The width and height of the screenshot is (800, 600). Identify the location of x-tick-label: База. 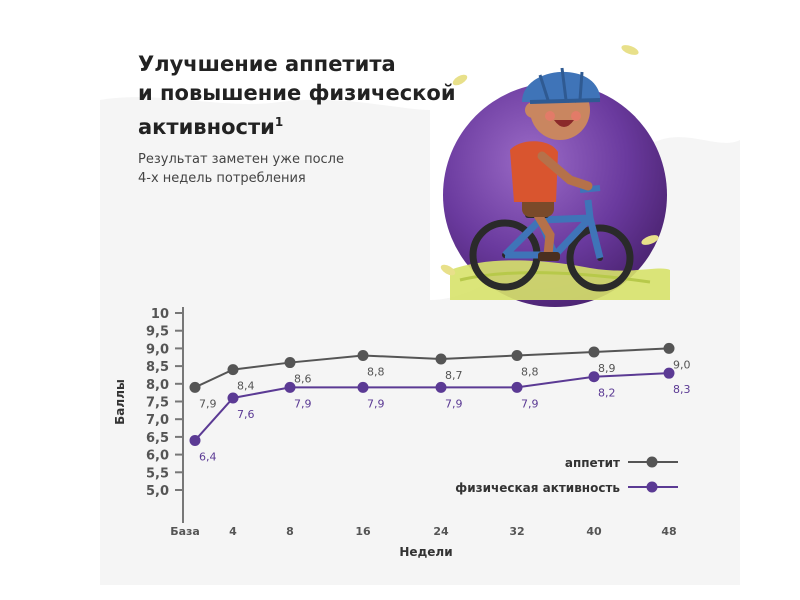
(185, 531).